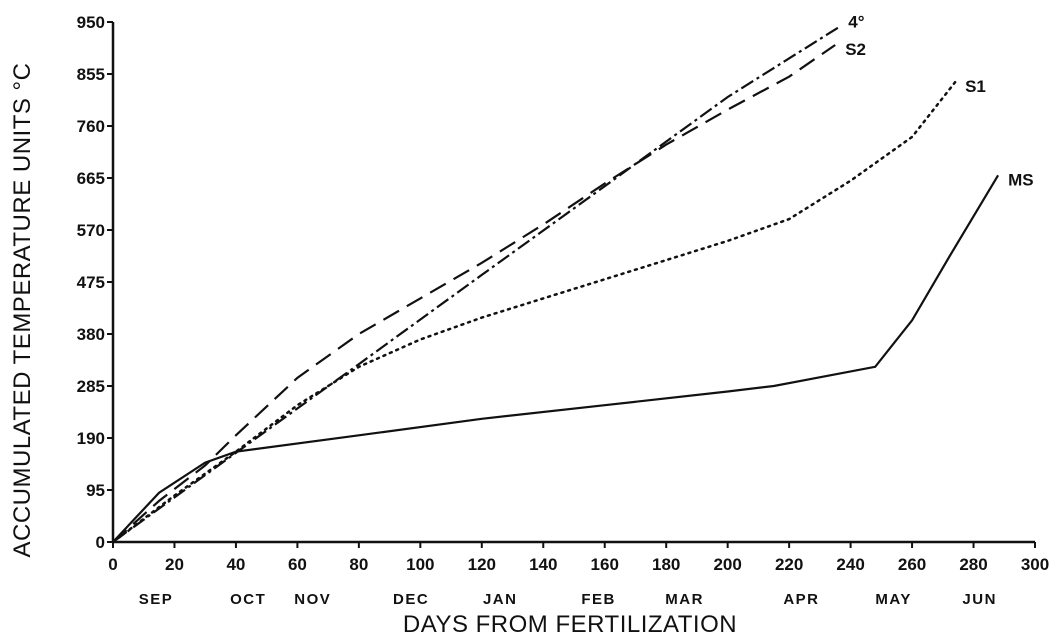 The height and width of the screenshot is (640, 1058). I want to click on y-tick-label: 380, so click(91, 334).